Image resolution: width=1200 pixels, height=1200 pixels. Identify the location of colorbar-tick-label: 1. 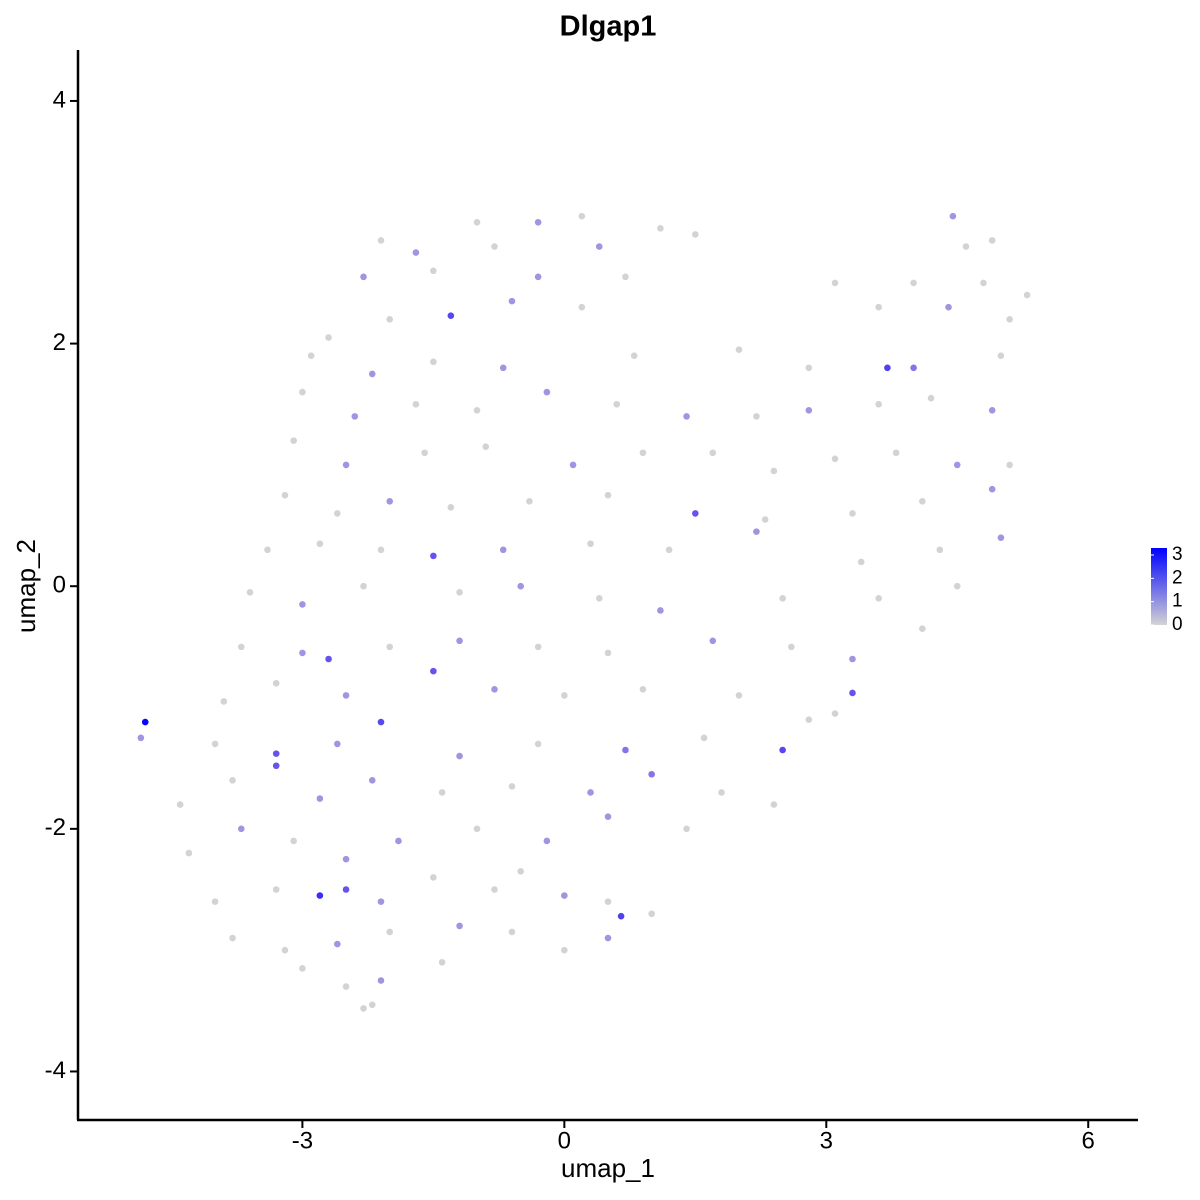
(1177, 601).